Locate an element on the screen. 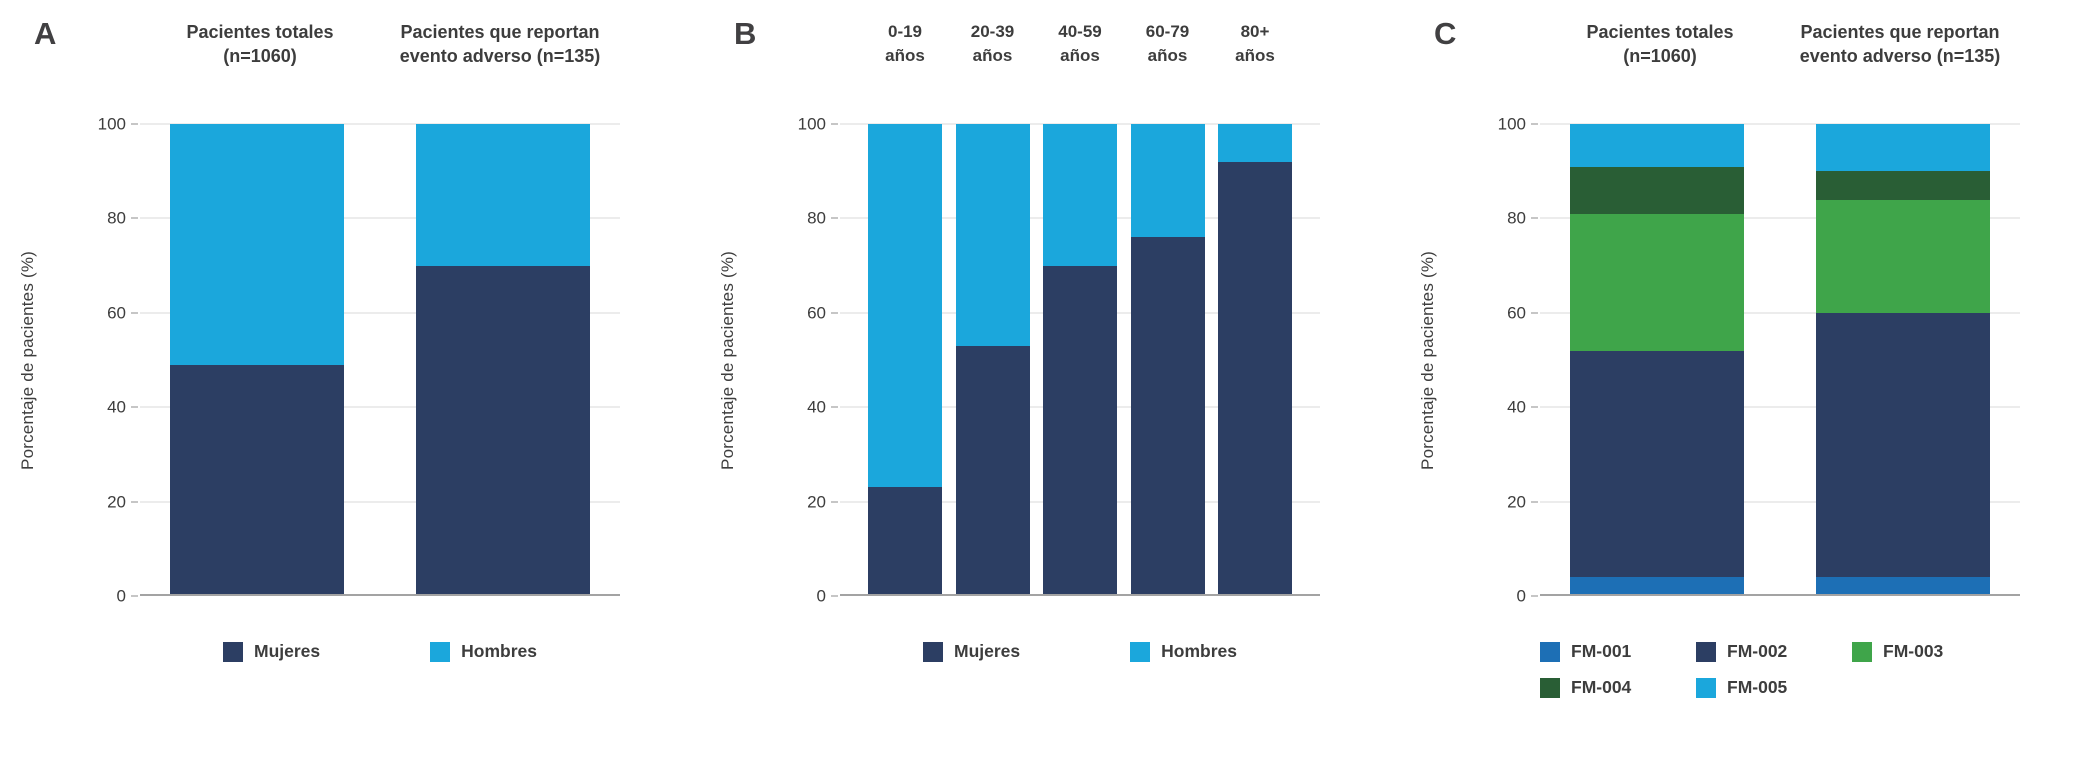  legend: FM-001 FM-002 FM-003 FM-004 FM-005 is located at coordinates (1780, 670).